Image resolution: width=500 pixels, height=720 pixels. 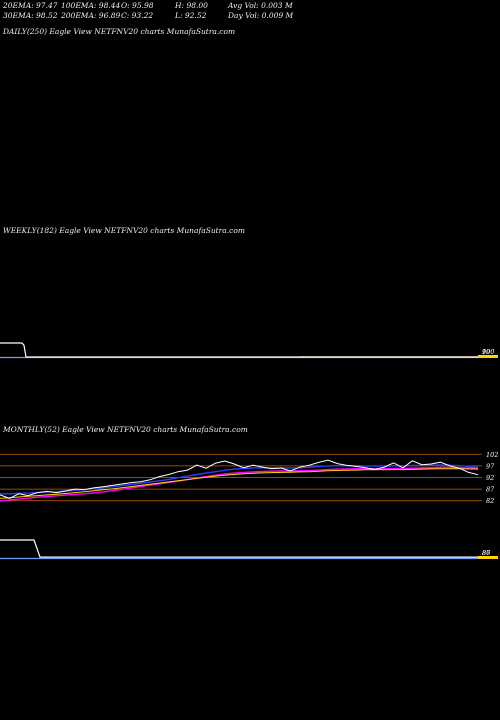 I want to click on level-label-87: 87, so click(x=490, y=490).